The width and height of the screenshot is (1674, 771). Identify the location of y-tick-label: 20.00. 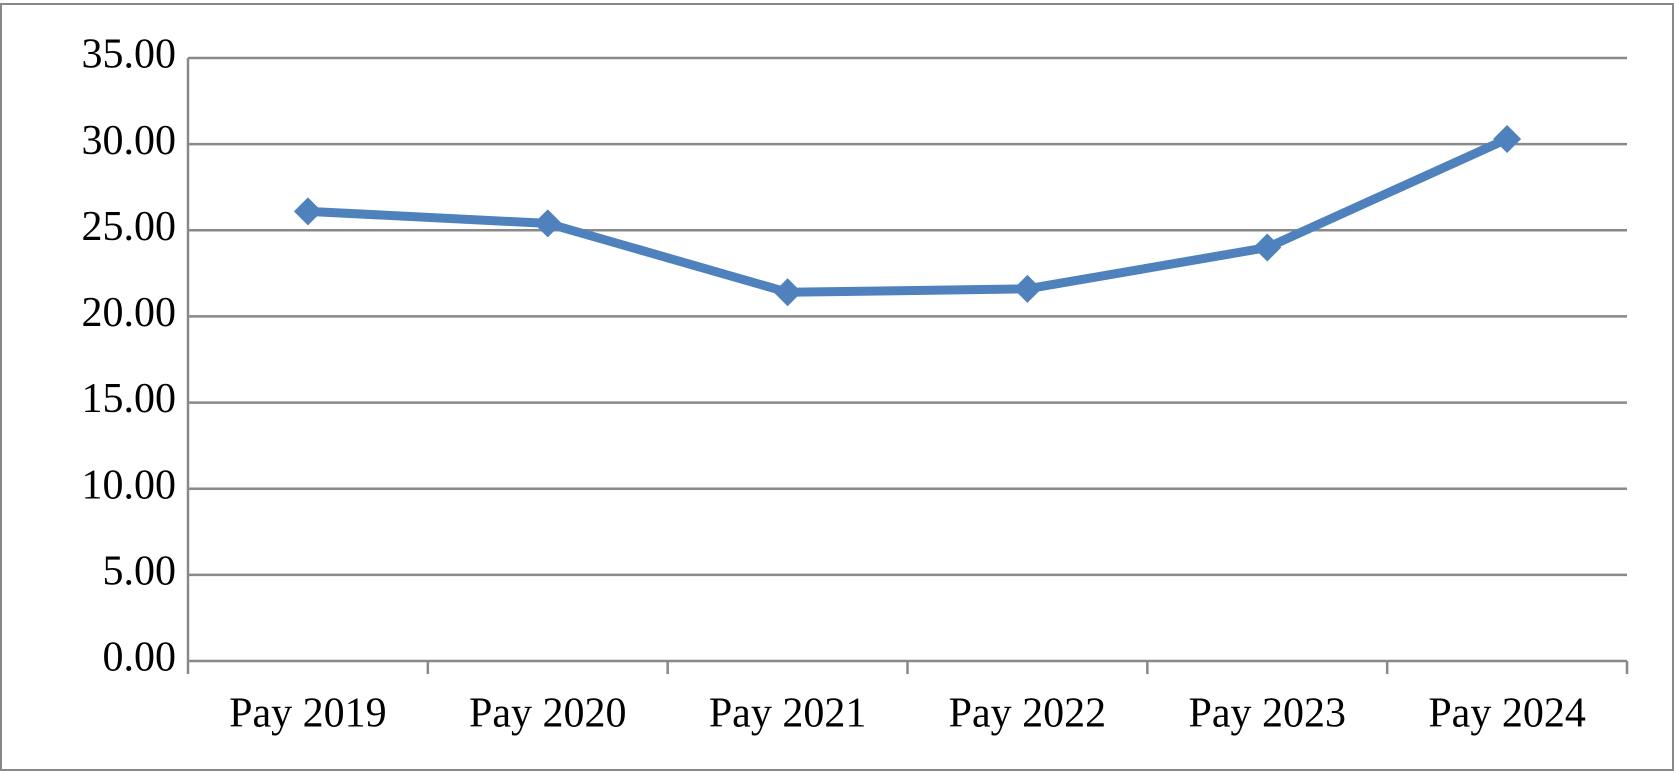
(129, 313).